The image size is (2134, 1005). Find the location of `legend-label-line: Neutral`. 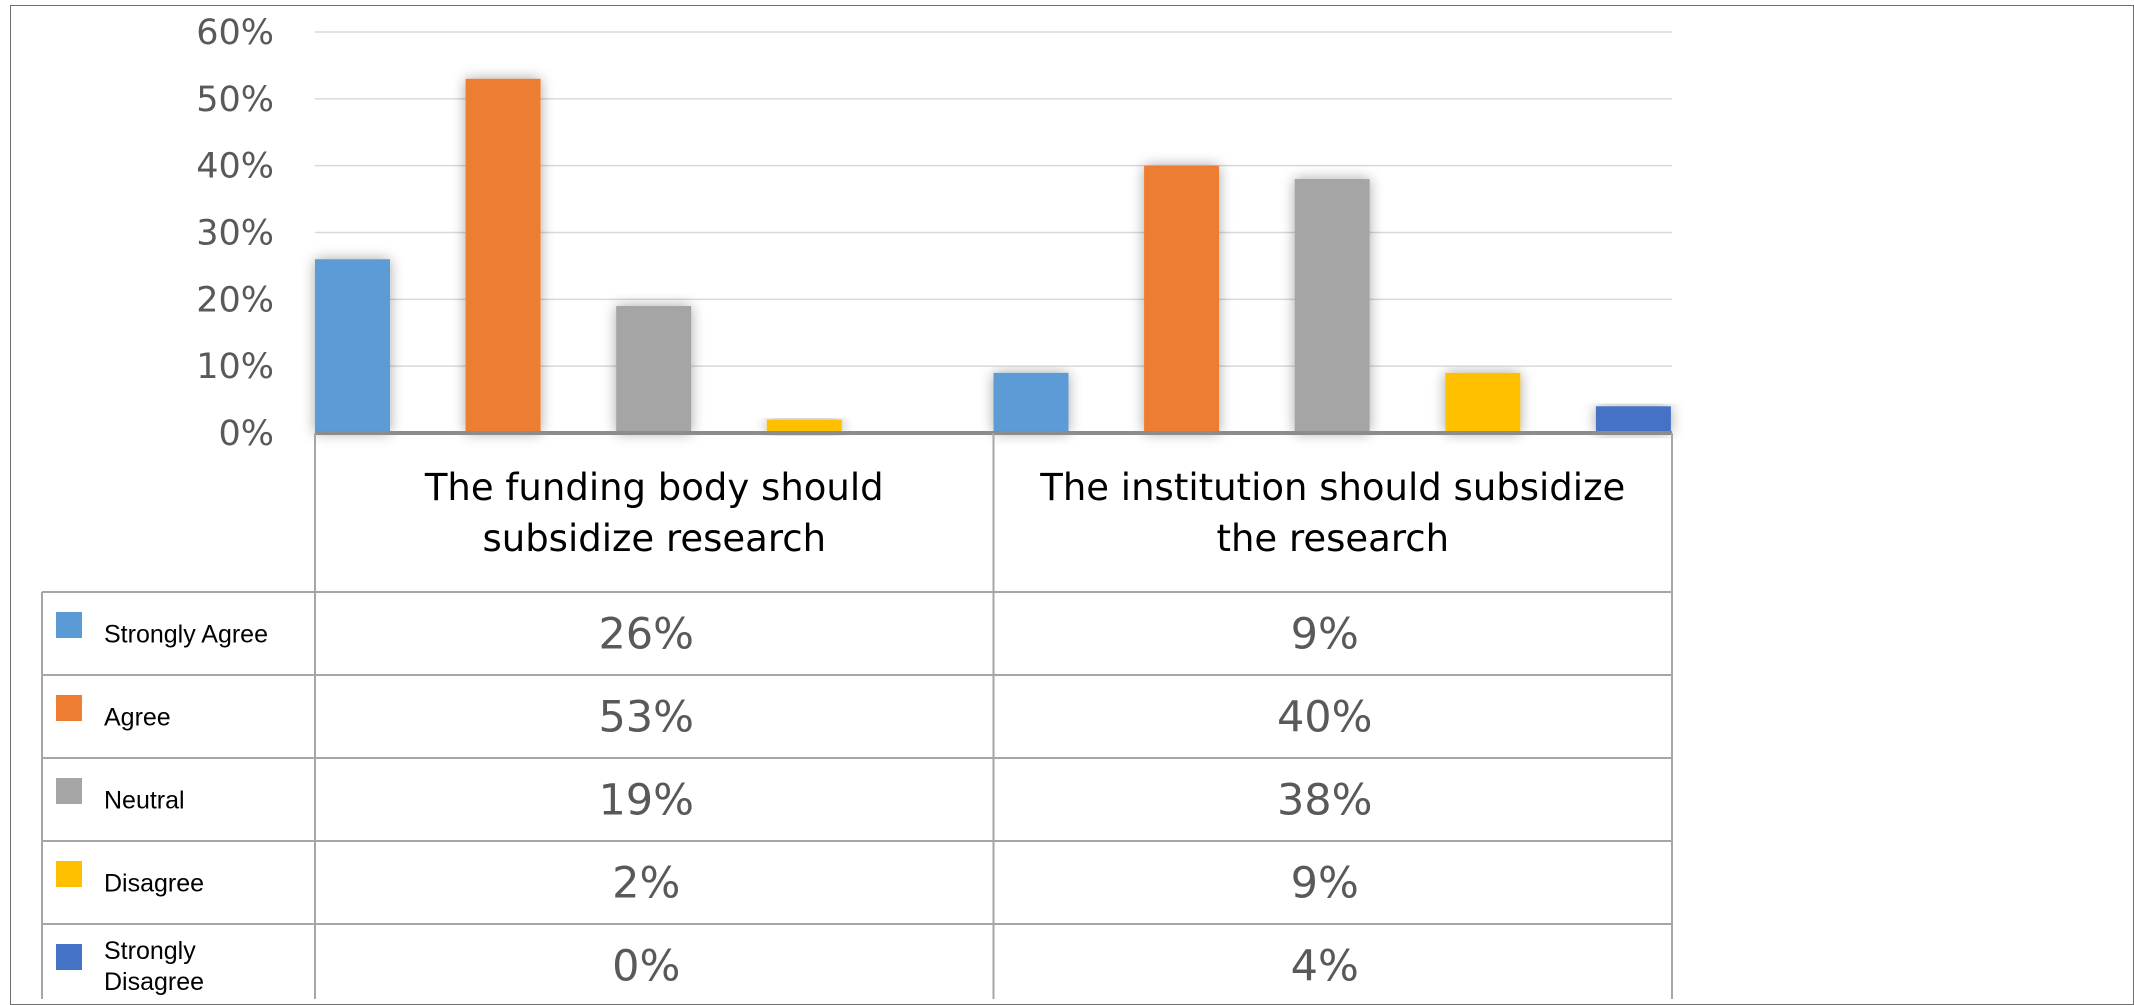

legend-label-line: Neutral is located at coordinates (144, 801).